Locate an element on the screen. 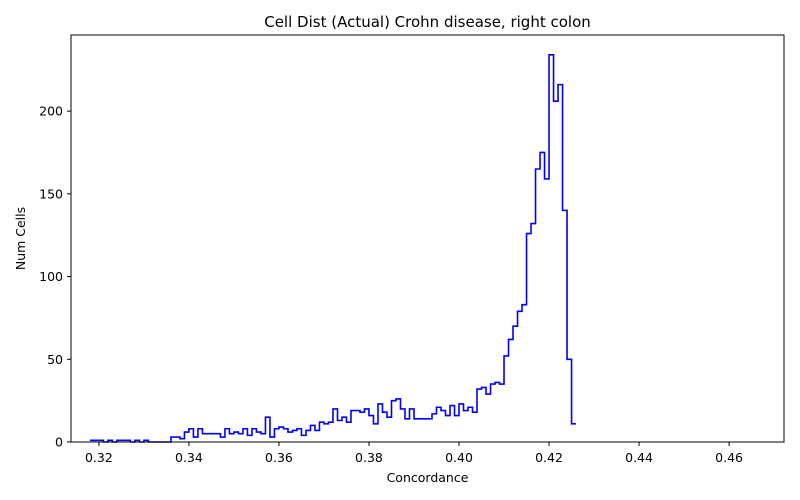 This screenshot has height=500, width=800. y-tick-label: 100 is located at coordinates (51, 276).